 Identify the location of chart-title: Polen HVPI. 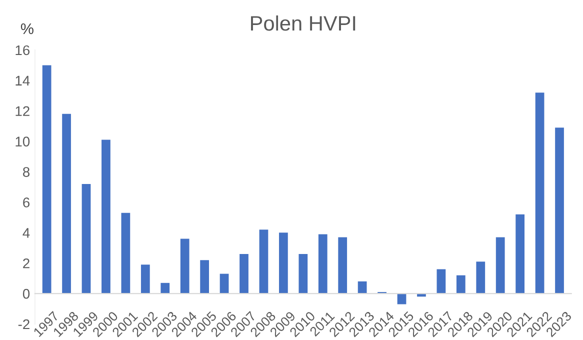
(303, 23).